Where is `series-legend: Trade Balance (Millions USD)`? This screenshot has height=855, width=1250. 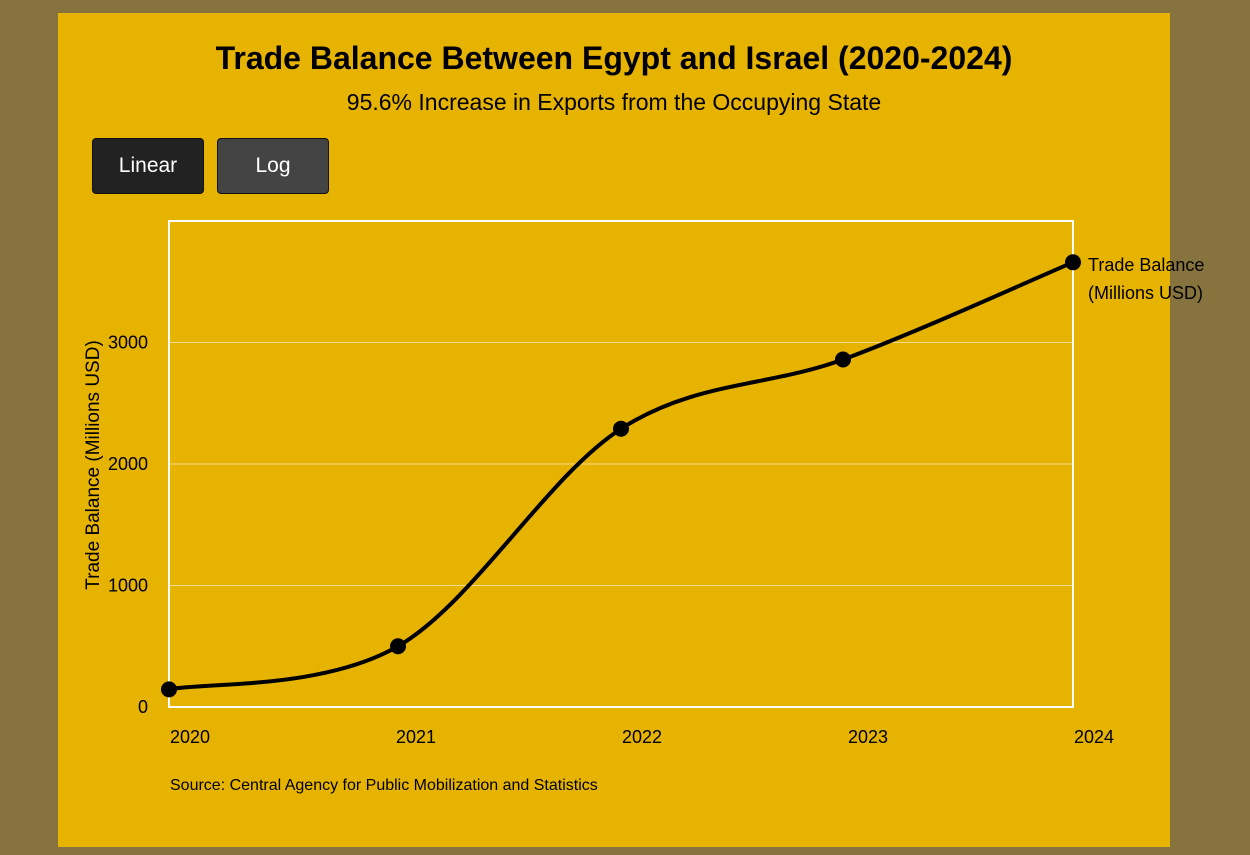 series-legend: Trade Balance (Millions USD) is located at coordinates (1163, 279).